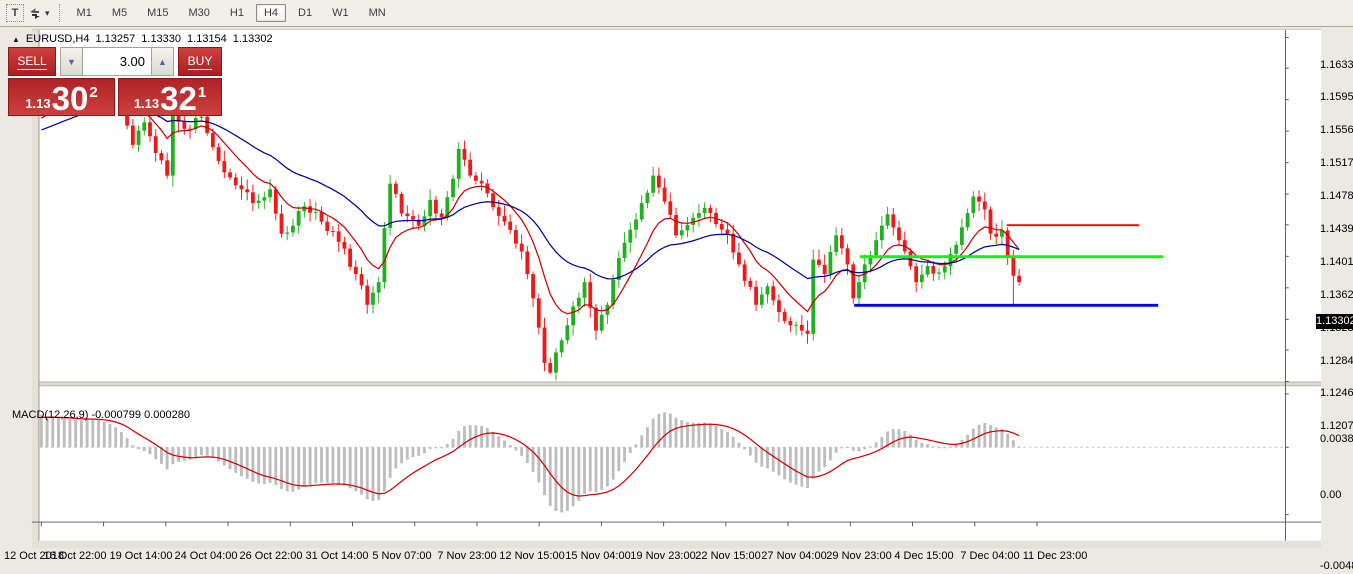  I want to click on volume-input, so click(117, 61).